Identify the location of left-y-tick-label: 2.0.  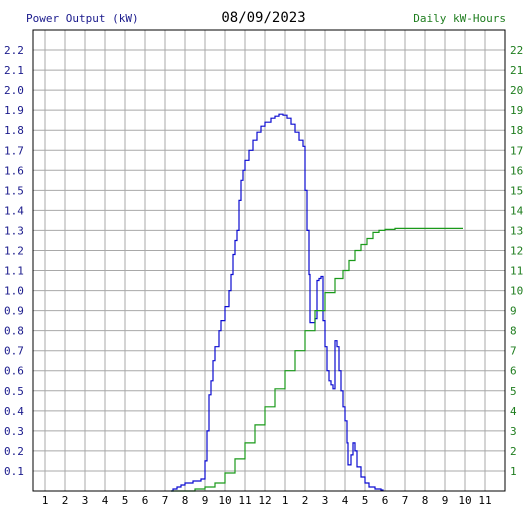
(14, 90).